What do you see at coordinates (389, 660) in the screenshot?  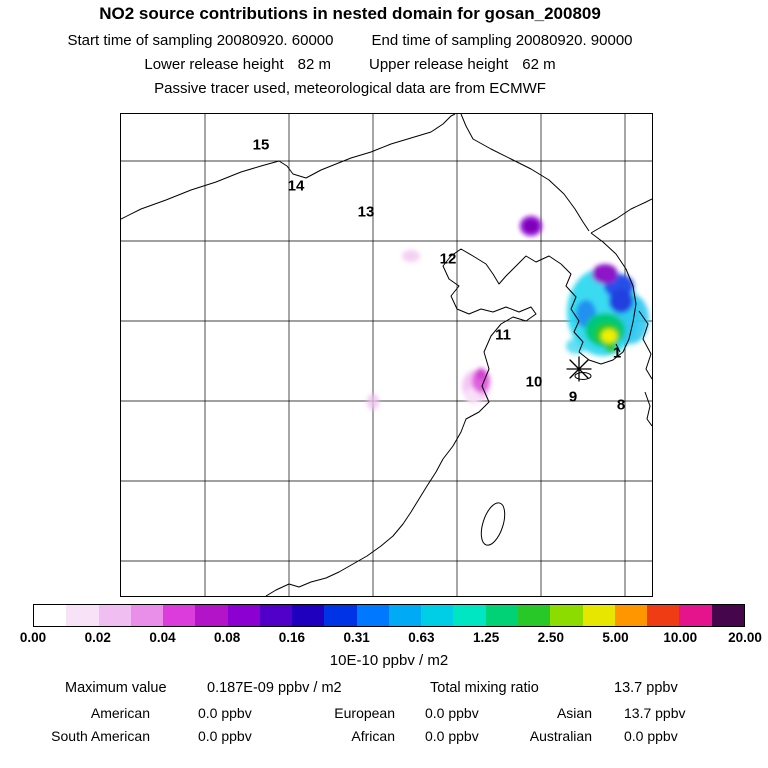 I see `colorbar-units: 10E-10 ppbv / m2` at bounding box center [389, 660].